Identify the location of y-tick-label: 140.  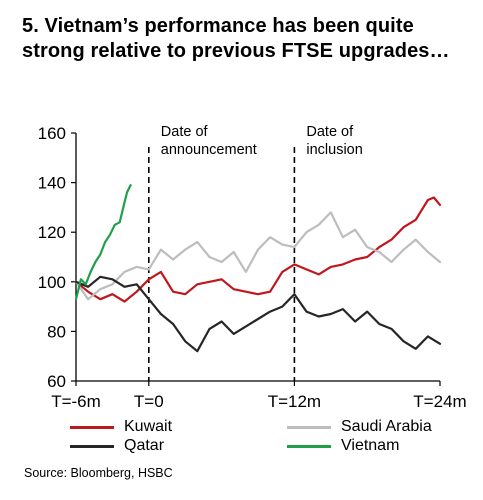
(52, 183).